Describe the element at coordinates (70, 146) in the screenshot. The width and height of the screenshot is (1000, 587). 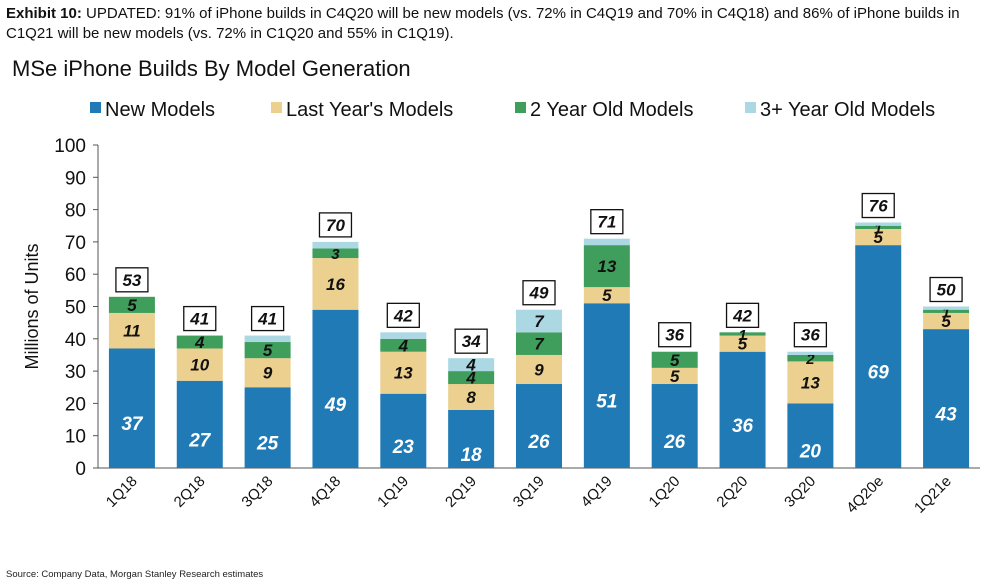
I see `y-tick-label: 100` at that location.